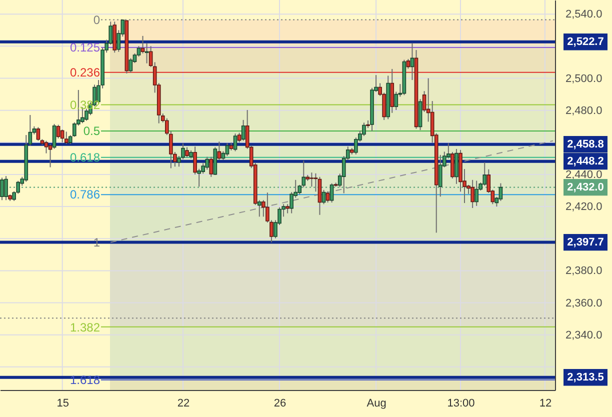  Describe the element at coordinates (585, 42) in the screenshot. I see `ref-line-label: 2,522.7` at that location.